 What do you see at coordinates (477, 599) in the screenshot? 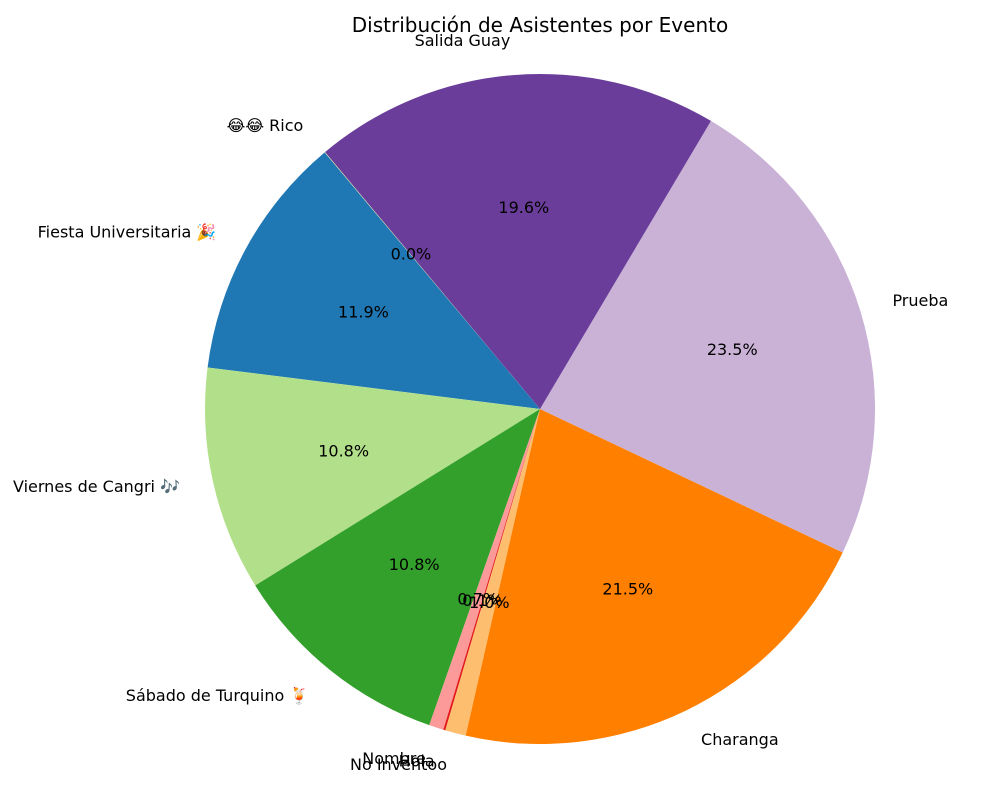
I see `slice-percentage: 0.7%` at bounding box center [477, 599].